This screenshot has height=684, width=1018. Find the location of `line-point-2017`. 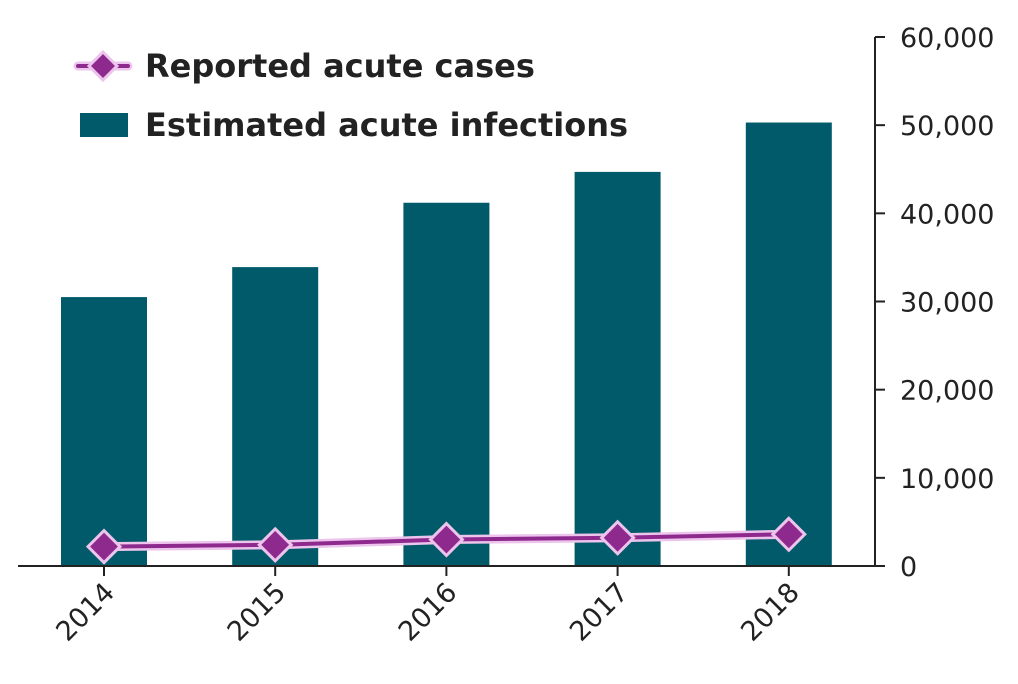

line-point-2017 is located at coordinates (617, 537).